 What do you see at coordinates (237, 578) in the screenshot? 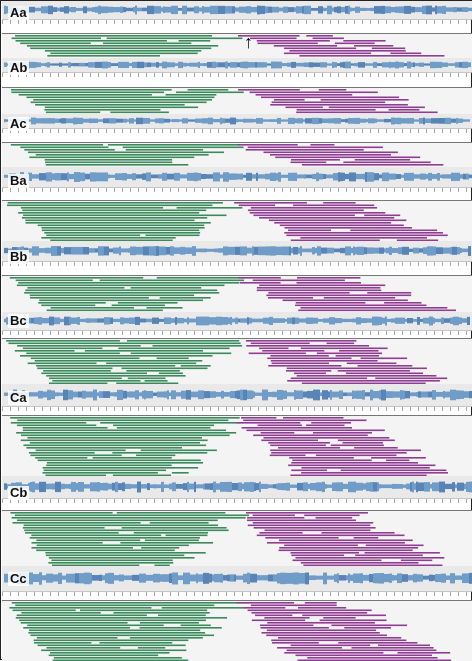
I see `coverage-track-cc` at bounding box center [237, 578].